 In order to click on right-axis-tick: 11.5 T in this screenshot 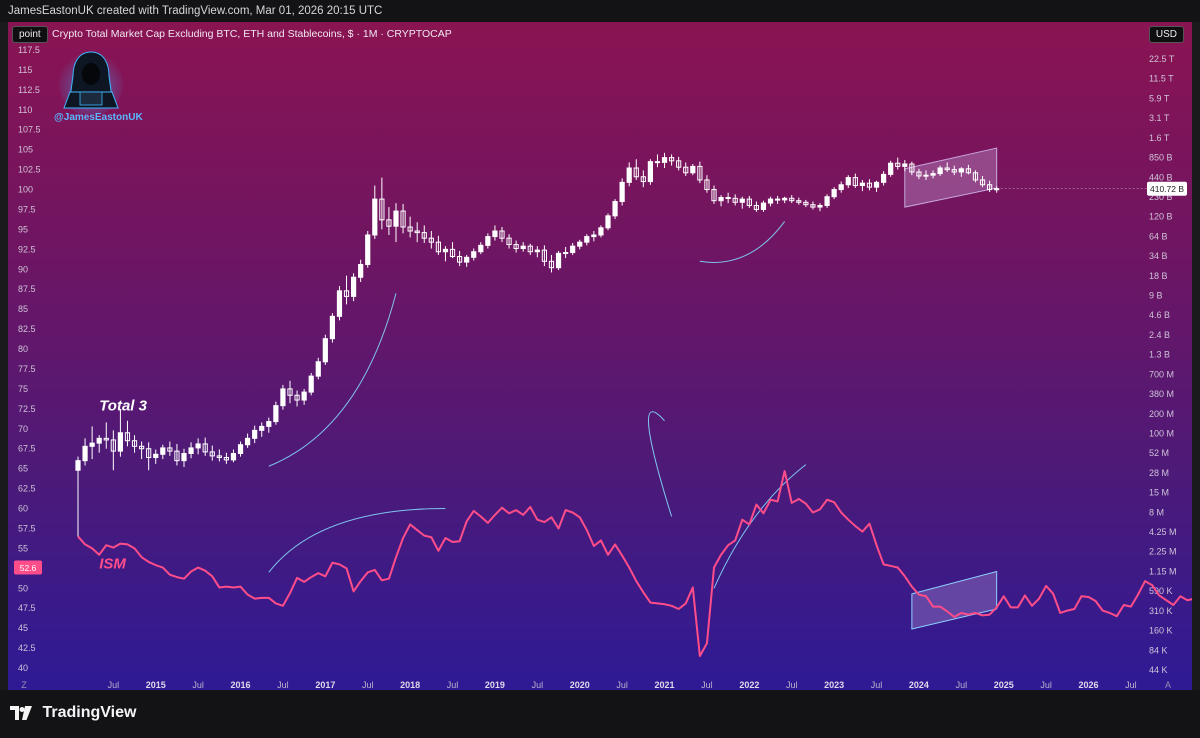, I will do `click(1161, 79)`.